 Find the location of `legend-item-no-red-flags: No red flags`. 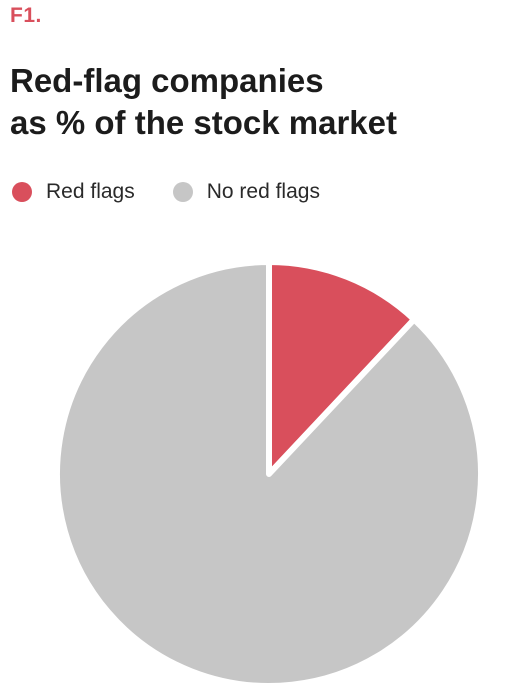

legend-item-no-red-flags: No red flags is located at coordinates (246, 192).